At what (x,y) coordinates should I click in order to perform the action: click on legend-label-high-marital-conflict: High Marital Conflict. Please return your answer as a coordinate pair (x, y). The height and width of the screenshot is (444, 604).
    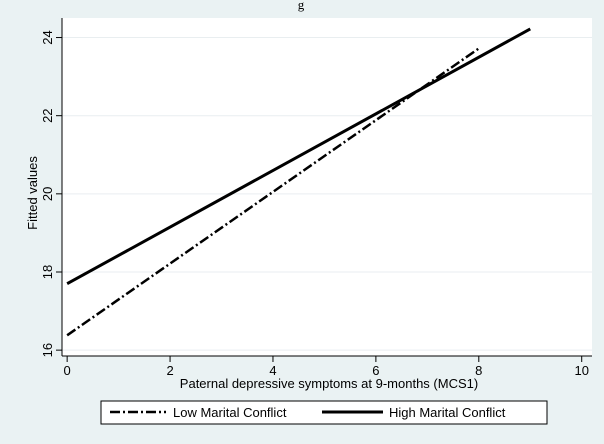
    Looking at the image, I should click on (447, 412).